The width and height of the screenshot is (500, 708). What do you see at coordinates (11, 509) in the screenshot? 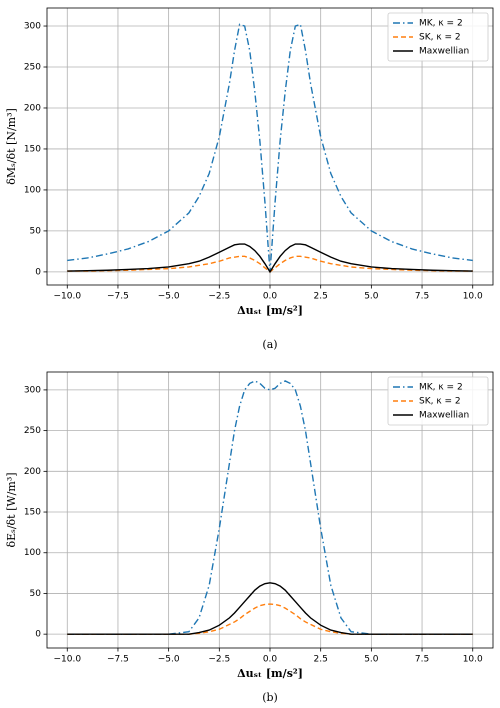
I see `y-axis-label: δEₛ/δt [W/m³]` at bounding box center [11, 509].